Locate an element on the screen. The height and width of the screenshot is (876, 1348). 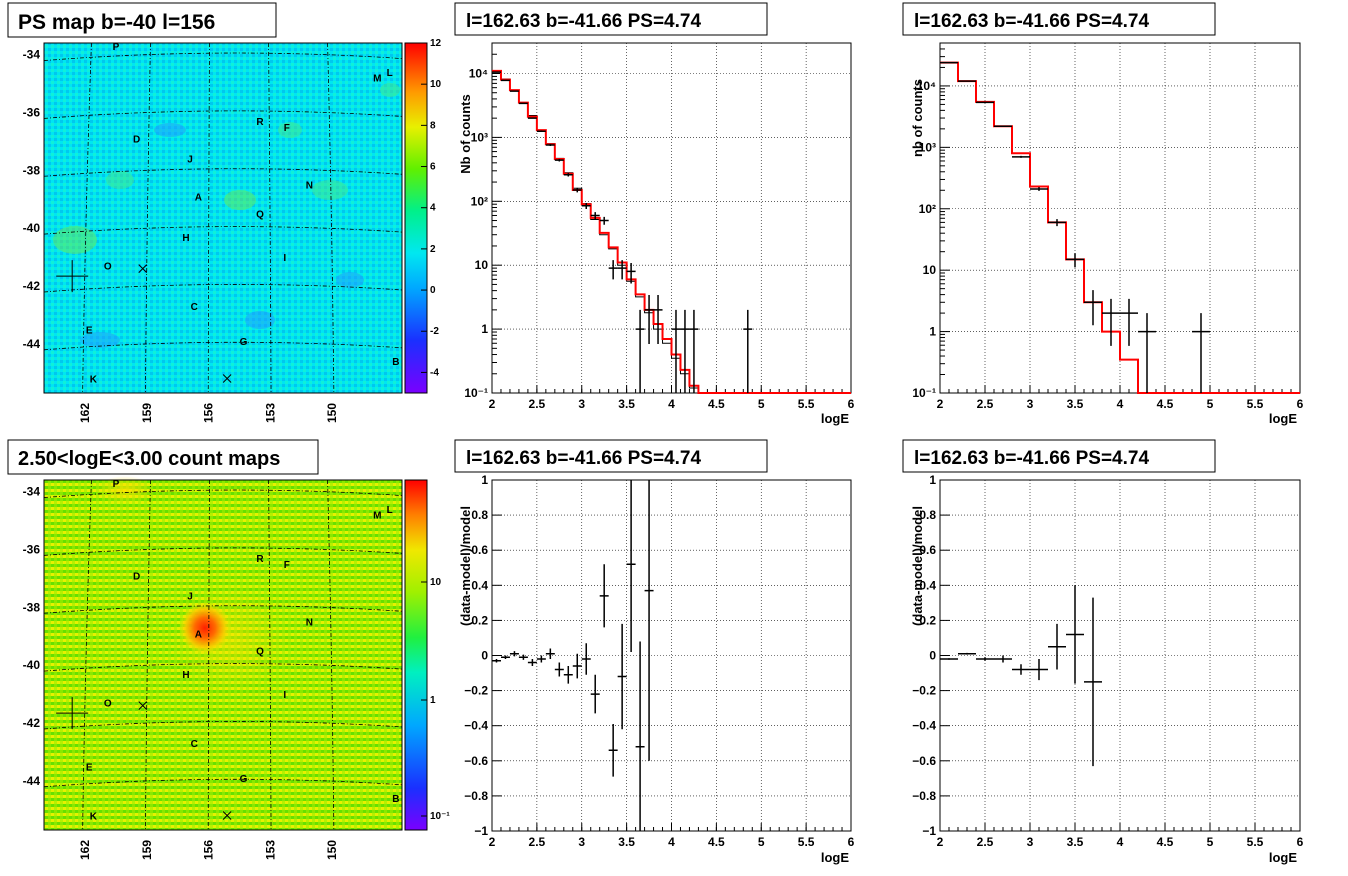
colorbar-tick-label: 10 is located at coordinates (436, 582).